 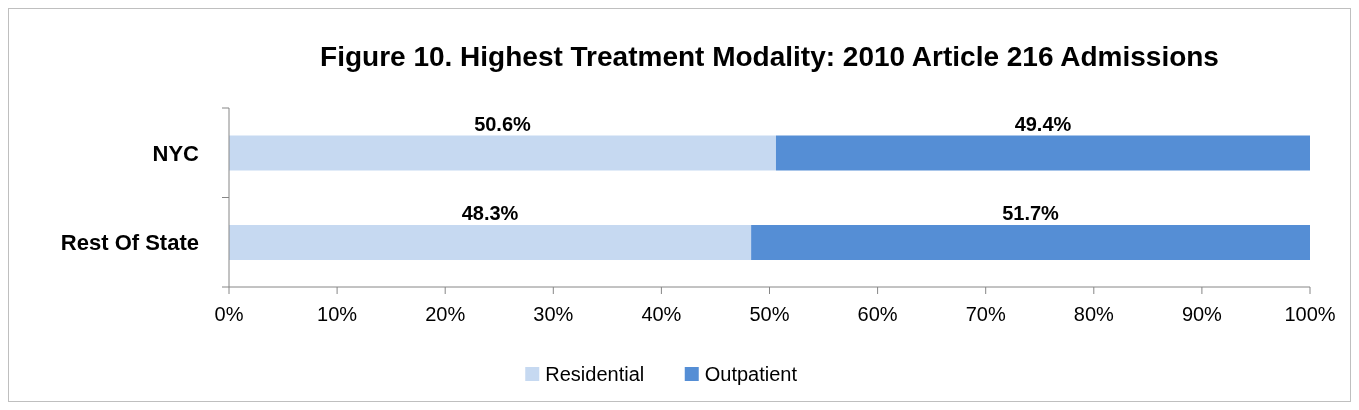 What do you see at coordinates (337, 314) in the screenshot?
I see `x-tick-label: 10%` at bounding box center [337, 314].